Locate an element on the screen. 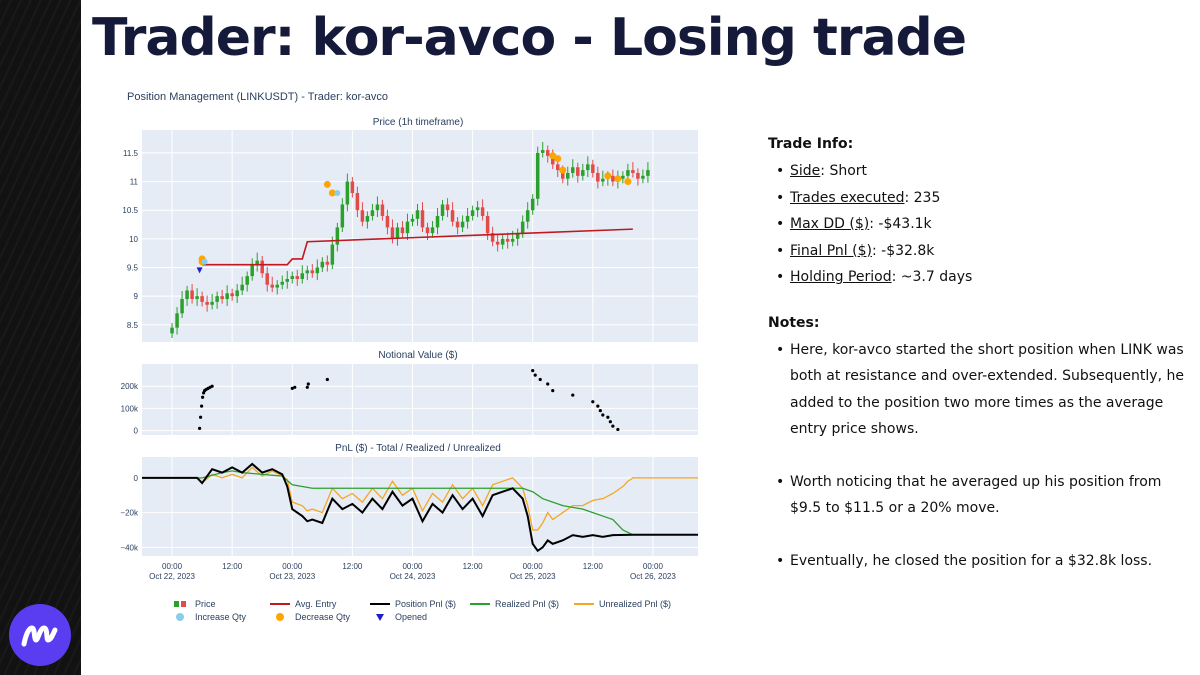 The image size is (1200, 675). x-tick-label: Oct 25, 2023 is located at coordinates (533, 576).